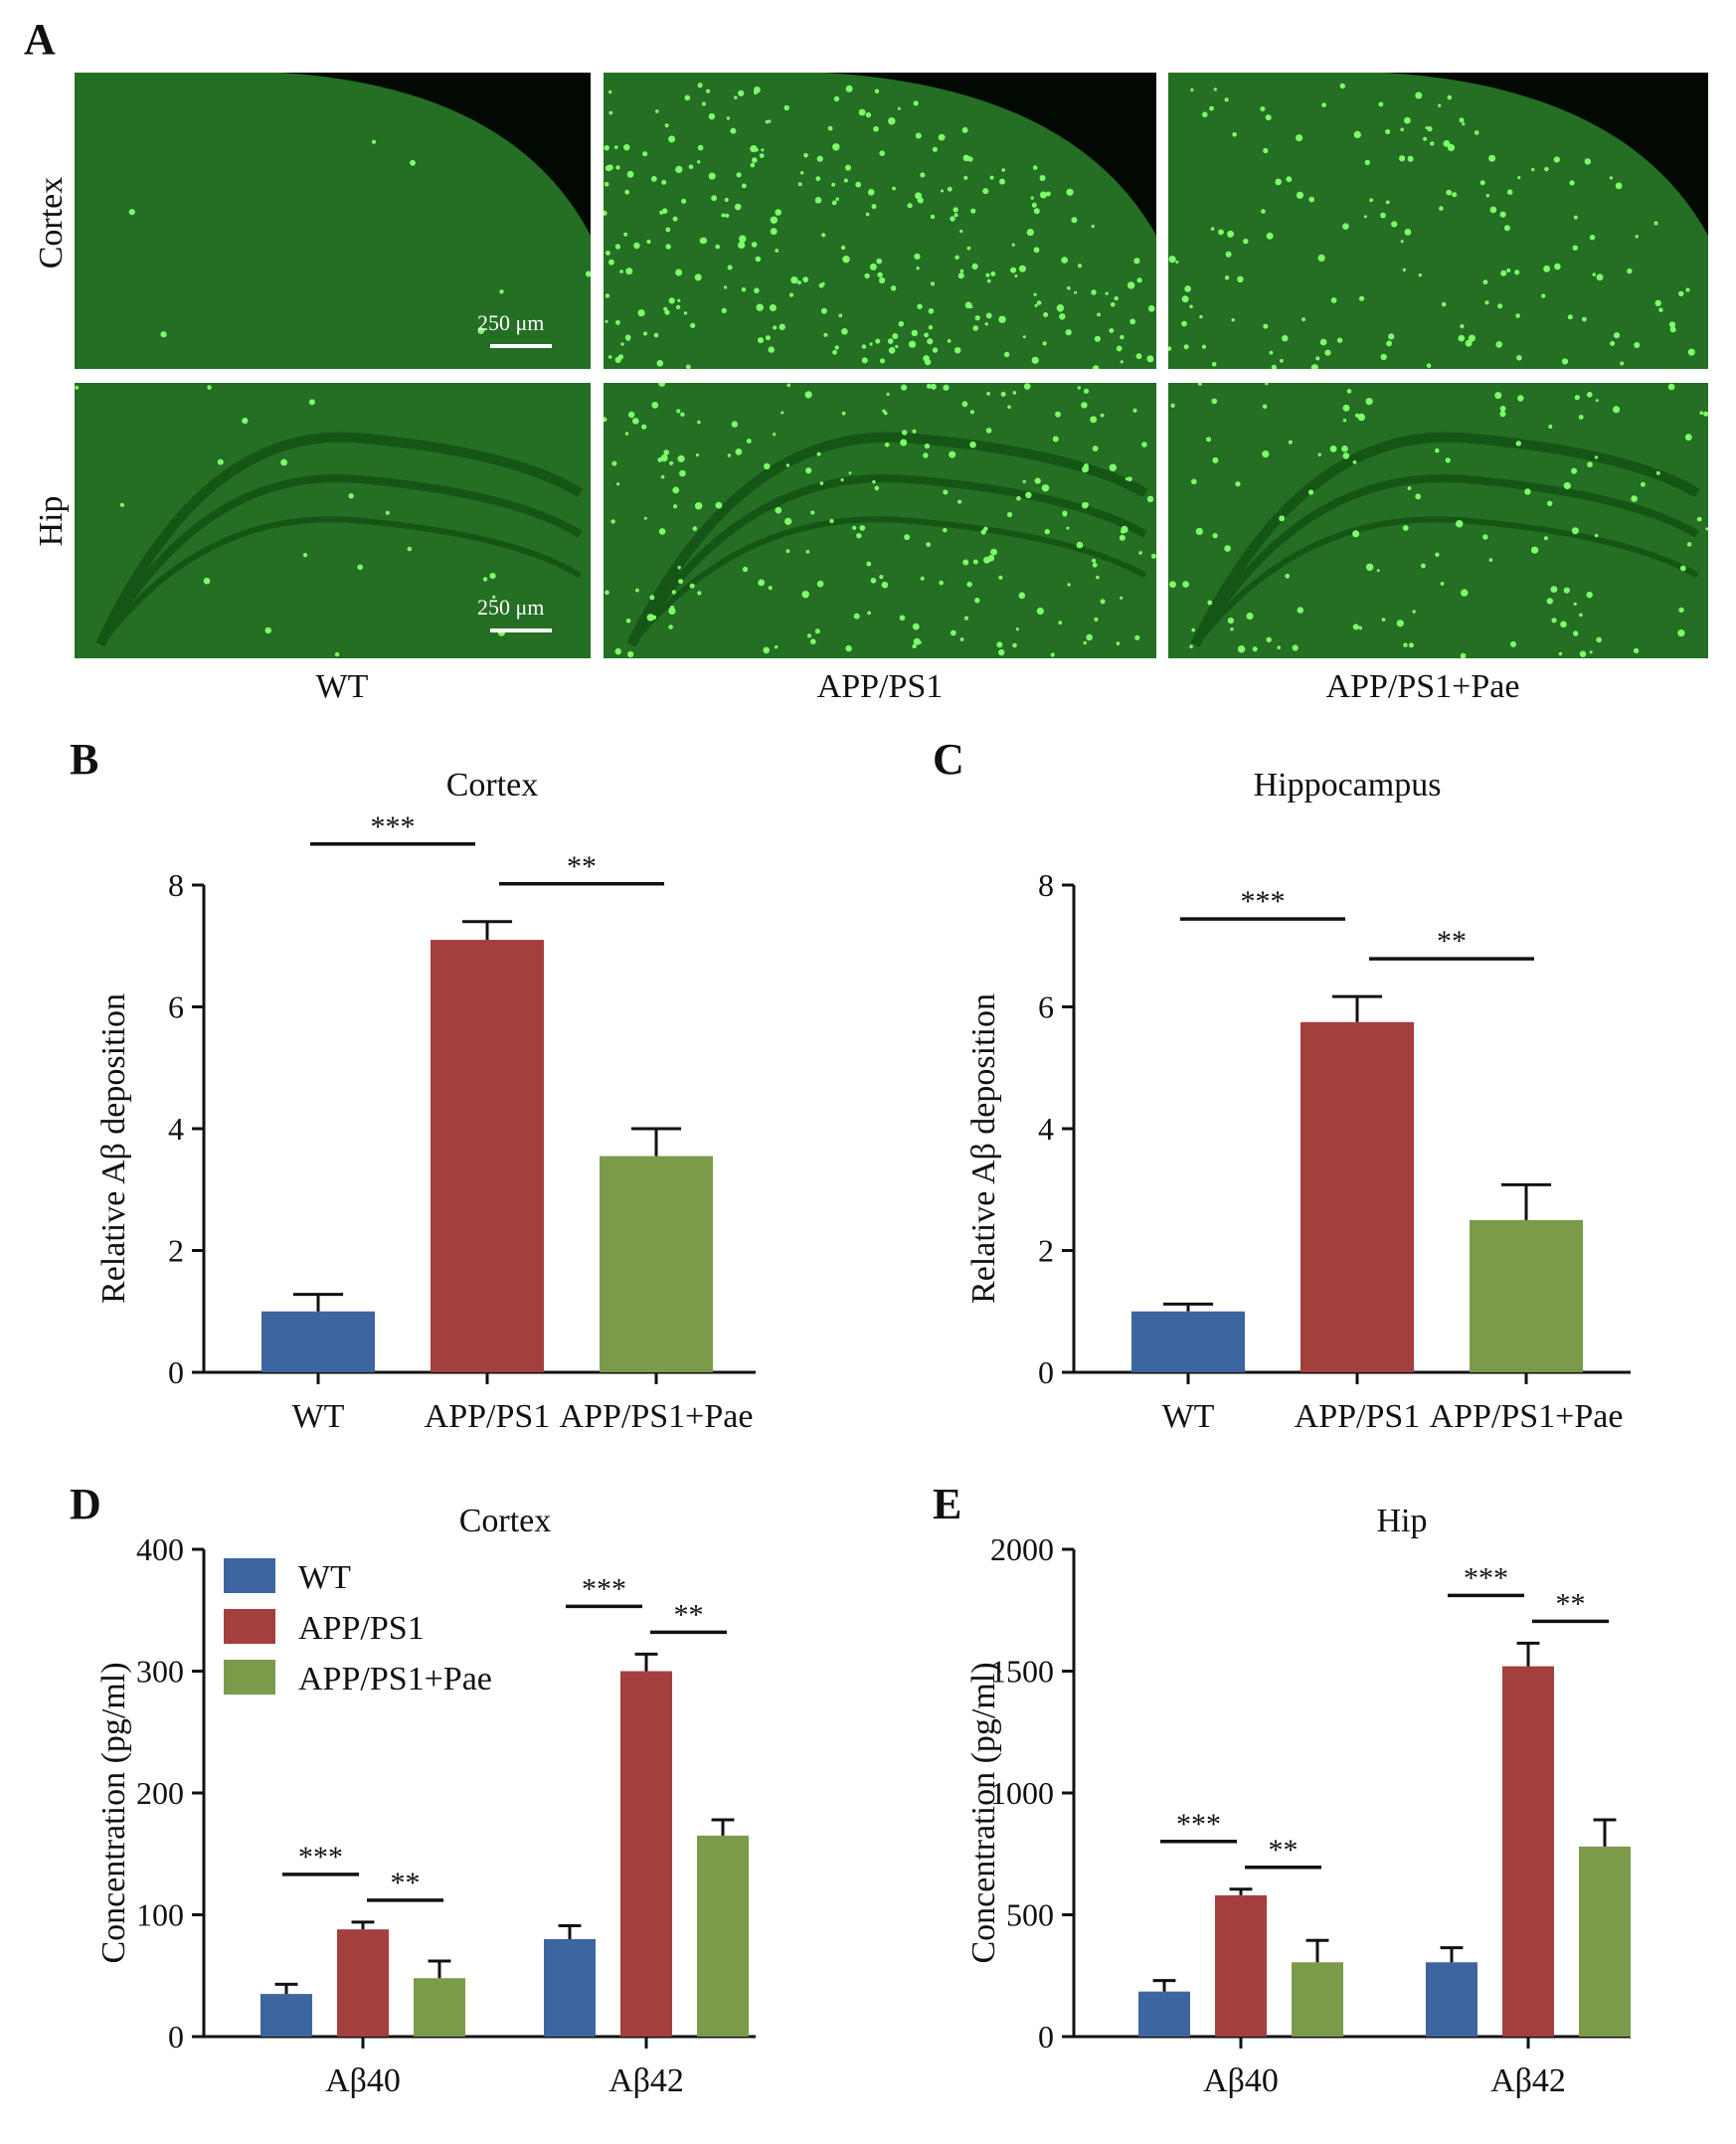 Image resolution: width=1736 pixels, height=2144 pixels. I want to click on significance-label: ***, so click(604, 1589).